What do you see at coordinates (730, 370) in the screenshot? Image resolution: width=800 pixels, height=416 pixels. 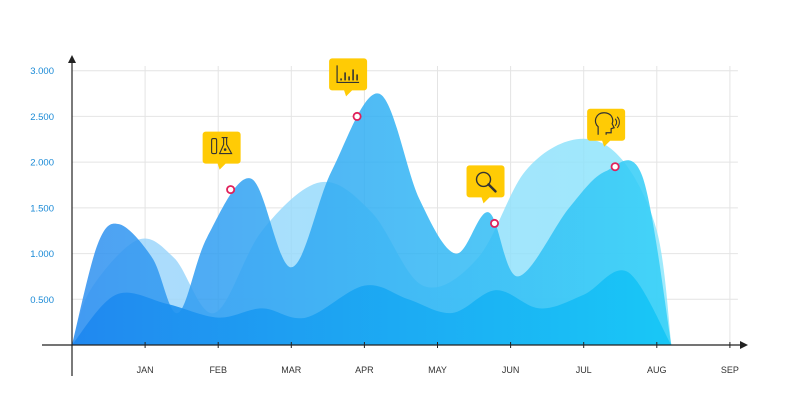 I see `x-tick-label: SEP` at bounding box center [730, 370].